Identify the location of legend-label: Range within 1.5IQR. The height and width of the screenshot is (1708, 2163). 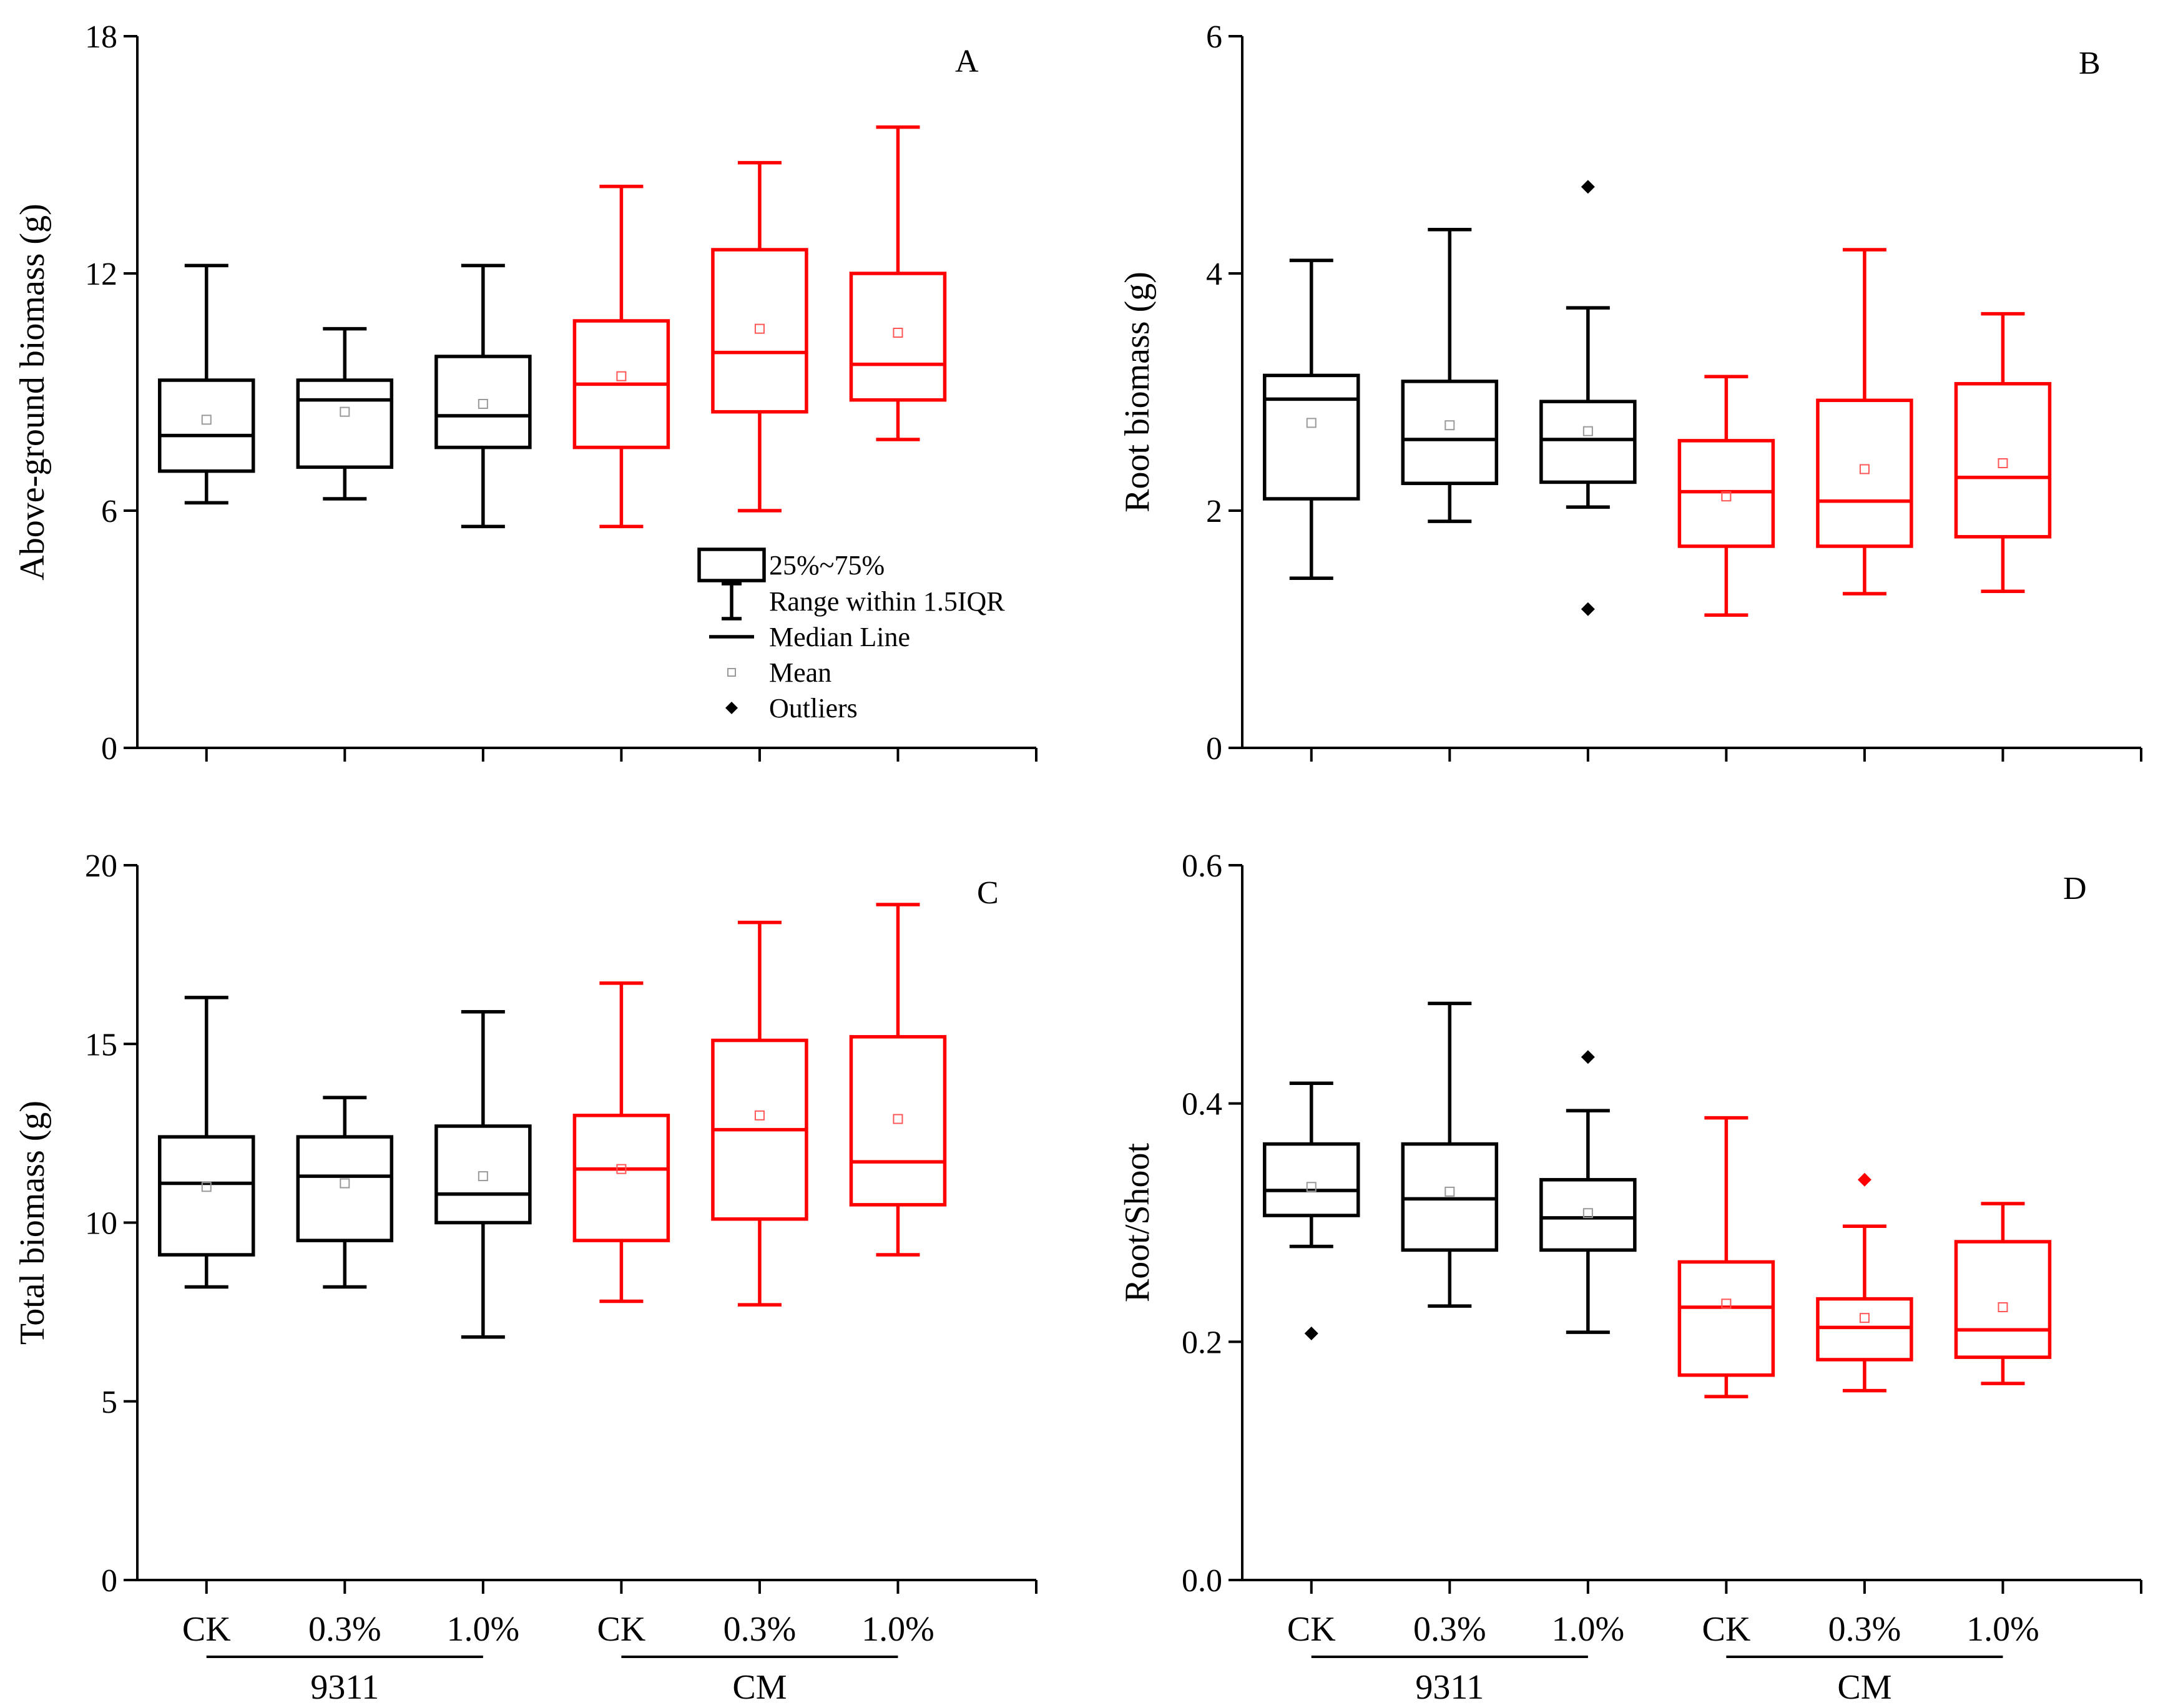
(887, 601).